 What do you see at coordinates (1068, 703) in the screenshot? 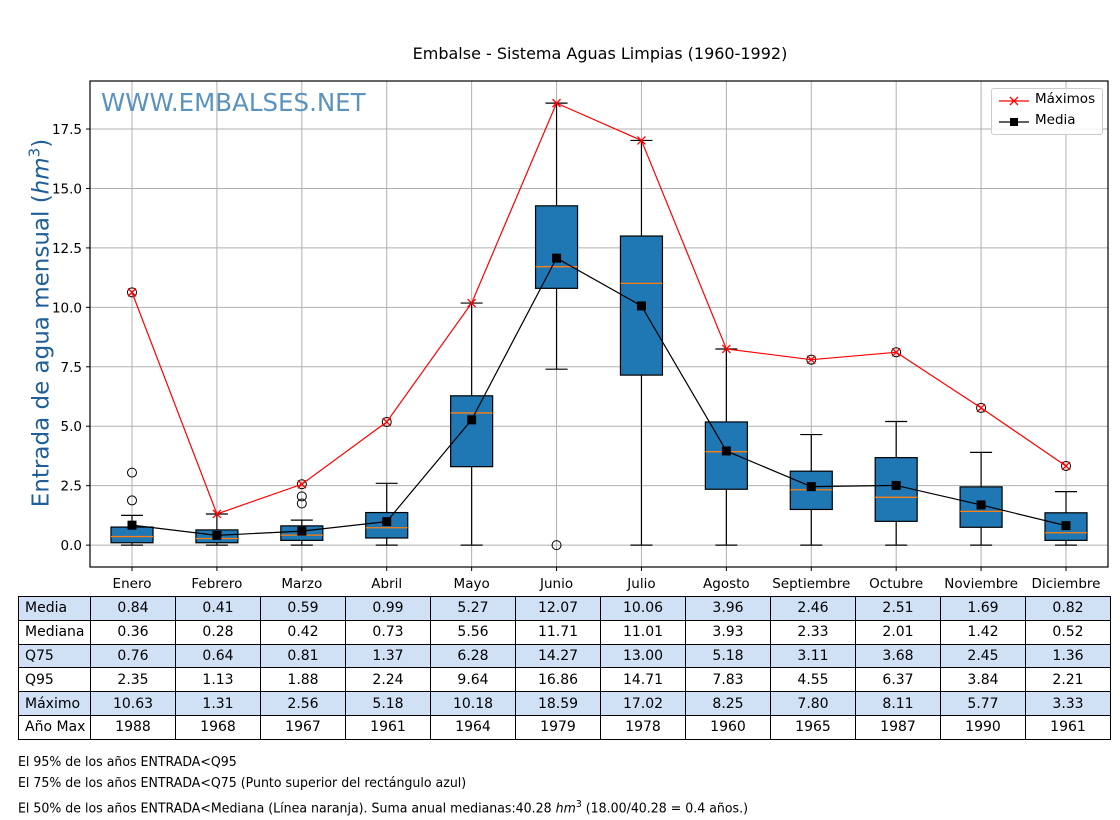
I see `table-cell: 3.33` at bounding box center [1068, 703].